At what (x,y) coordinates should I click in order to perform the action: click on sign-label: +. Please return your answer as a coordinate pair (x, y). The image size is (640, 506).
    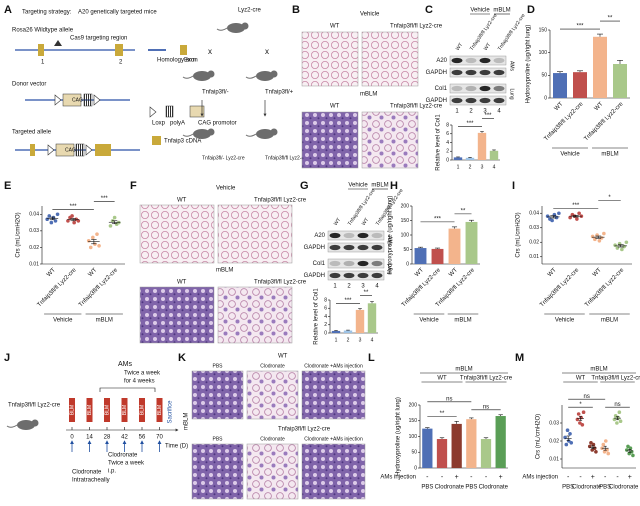
    Looking at the image, I should click on (457, 477).